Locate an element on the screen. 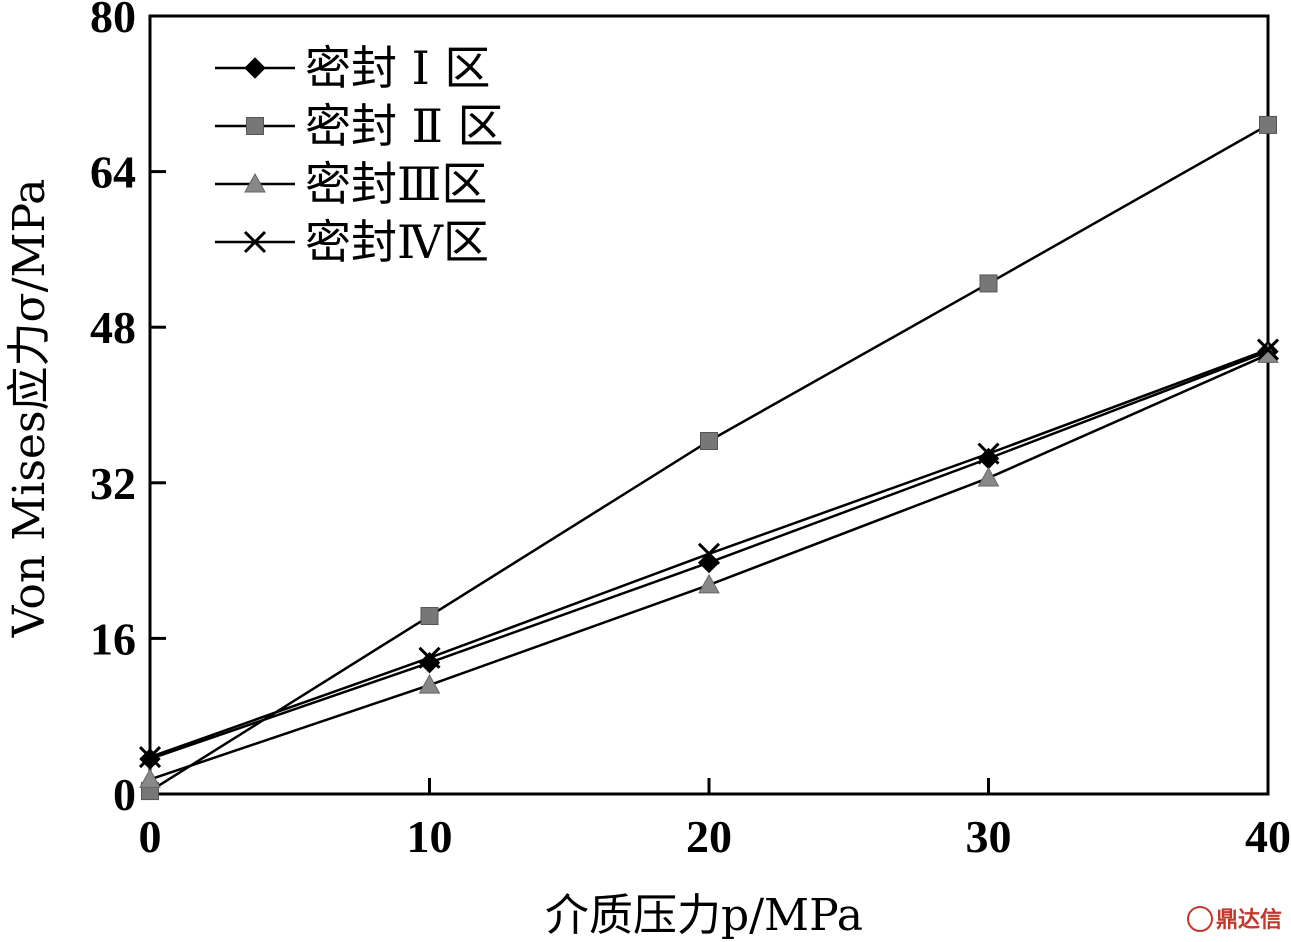 The width and height of the screenshot is (1291, 942). legend-entry-4: 密封Ⅳ区 is located at coordinates (352, 242).